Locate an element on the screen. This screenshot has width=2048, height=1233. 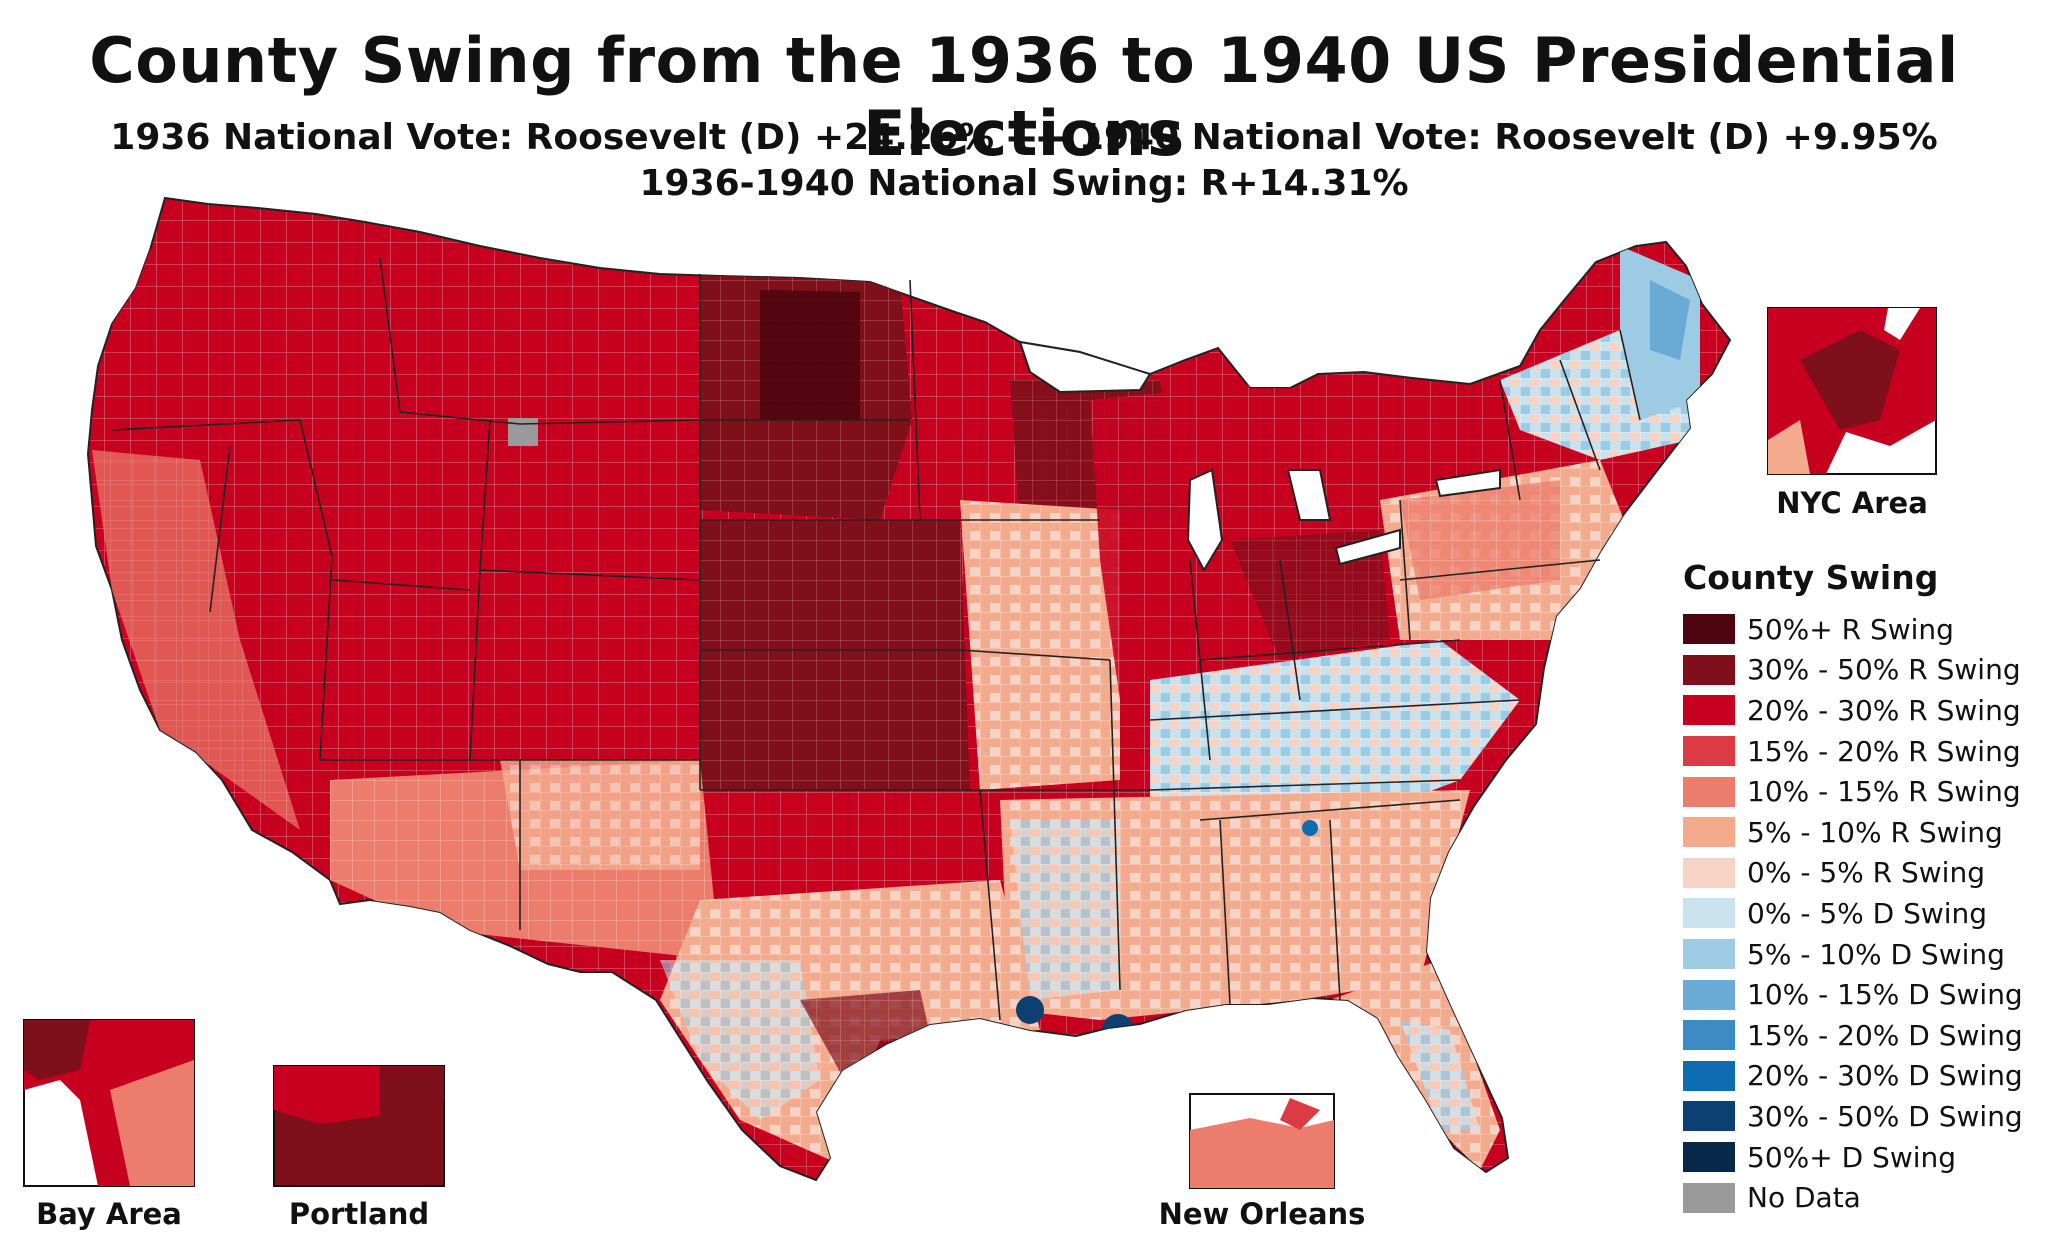
region-no-data is located at coordinates (523, 432).